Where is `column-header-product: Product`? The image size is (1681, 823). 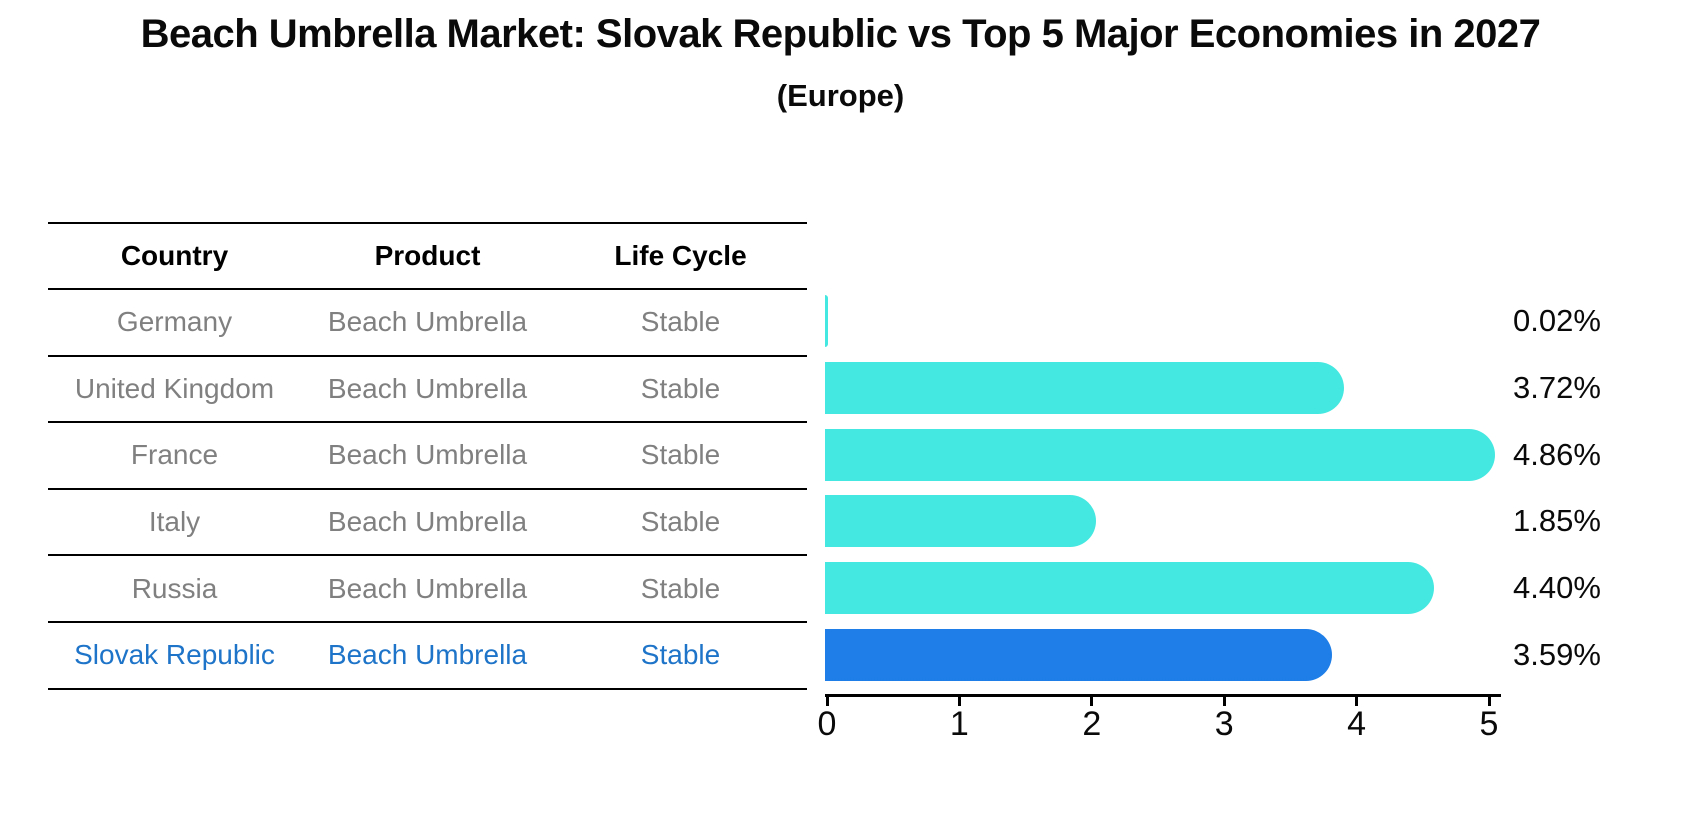
column-header-product: Product is located at coordinates (427, 255).